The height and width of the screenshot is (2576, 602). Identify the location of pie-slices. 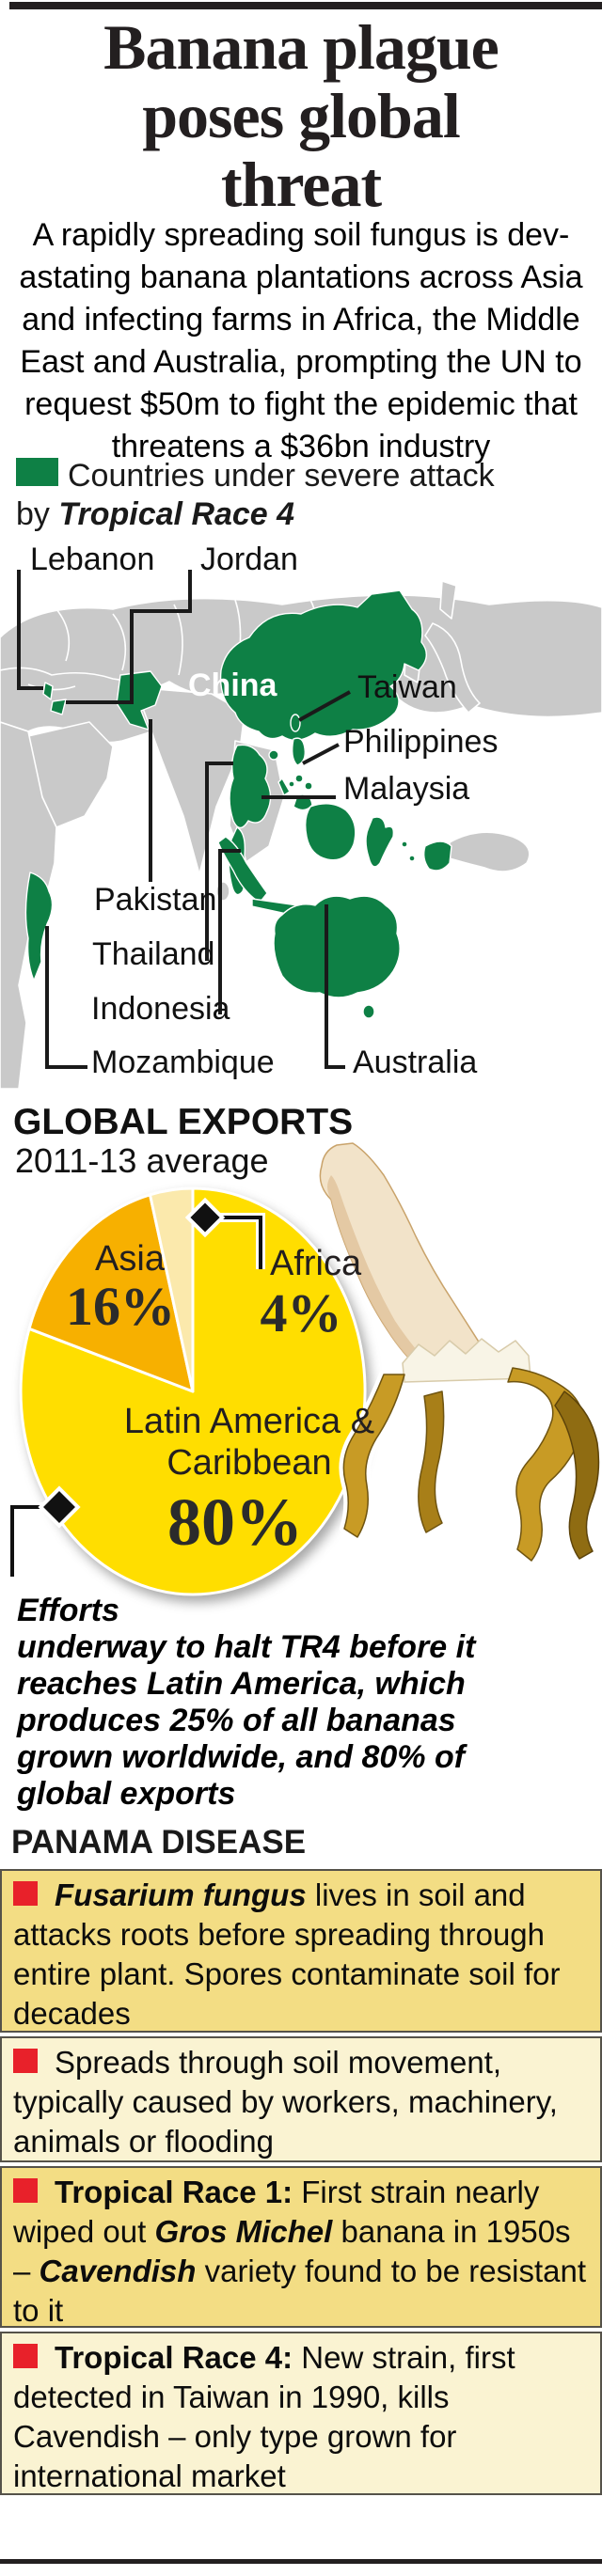
(193, 1391).